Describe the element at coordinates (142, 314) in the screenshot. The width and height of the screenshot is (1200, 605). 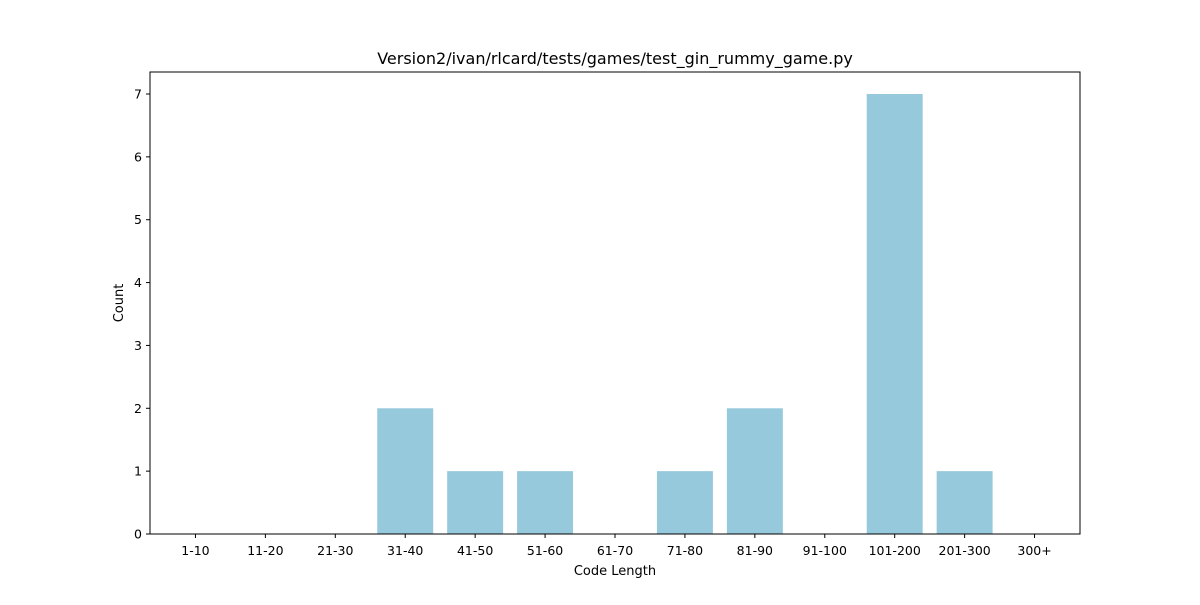
I see `y-axis-ticks: 0 1 2 3 4 5 6 7` at that location.